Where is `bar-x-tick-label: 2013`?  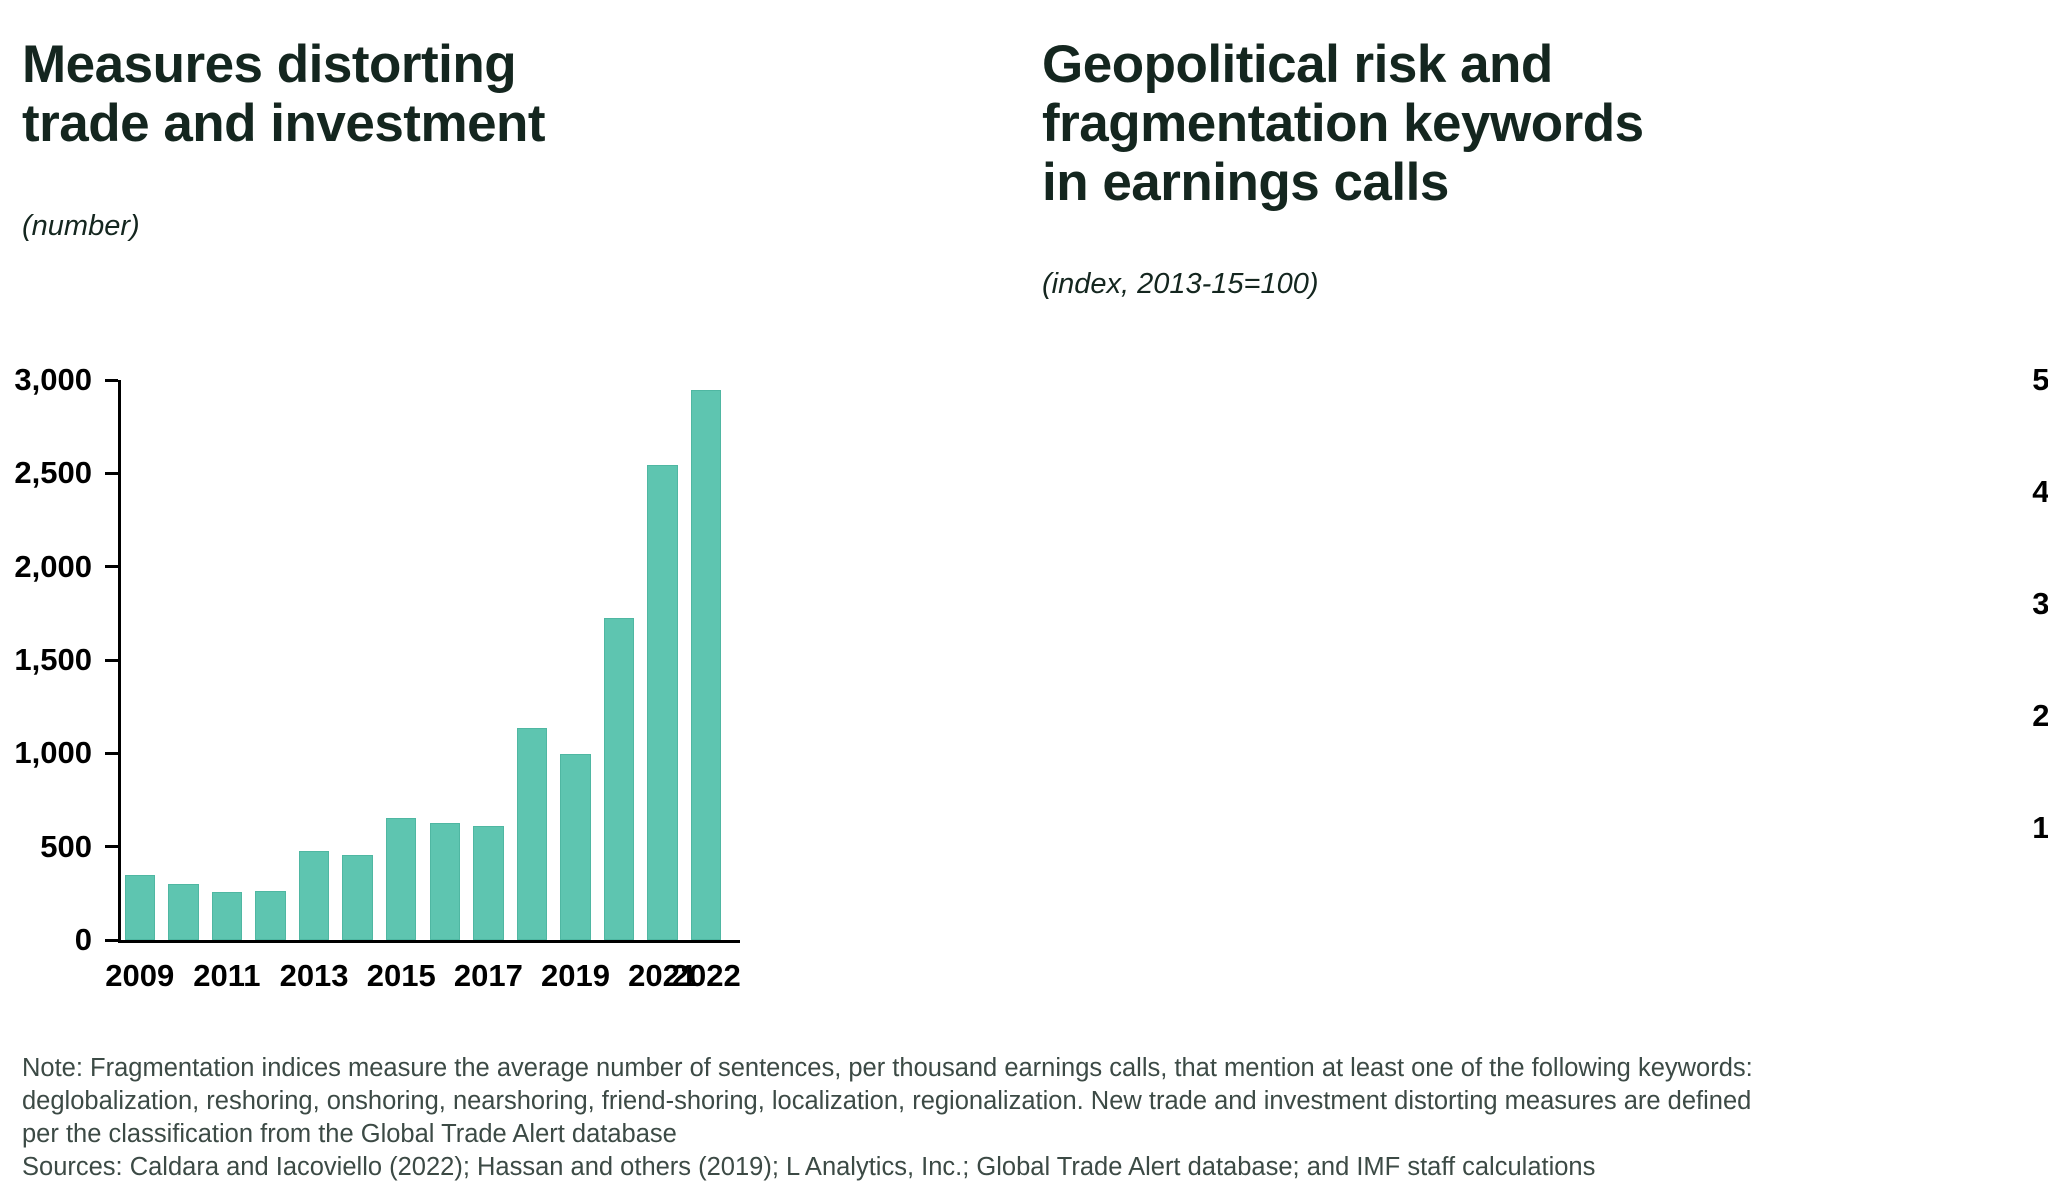 bar-x-tick-label: 2013 is located at coordinates (314, 975).